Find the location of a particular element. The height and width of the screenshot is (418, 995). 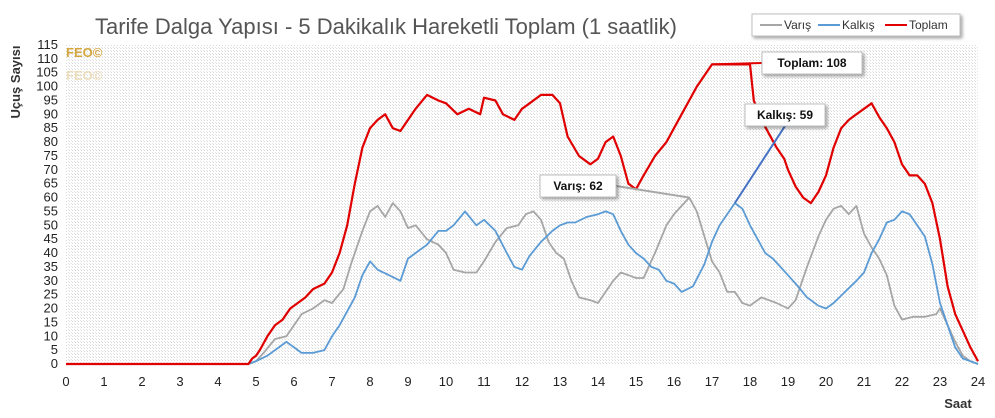

x-tick-label: 11 is located at coordinates (484, 381).